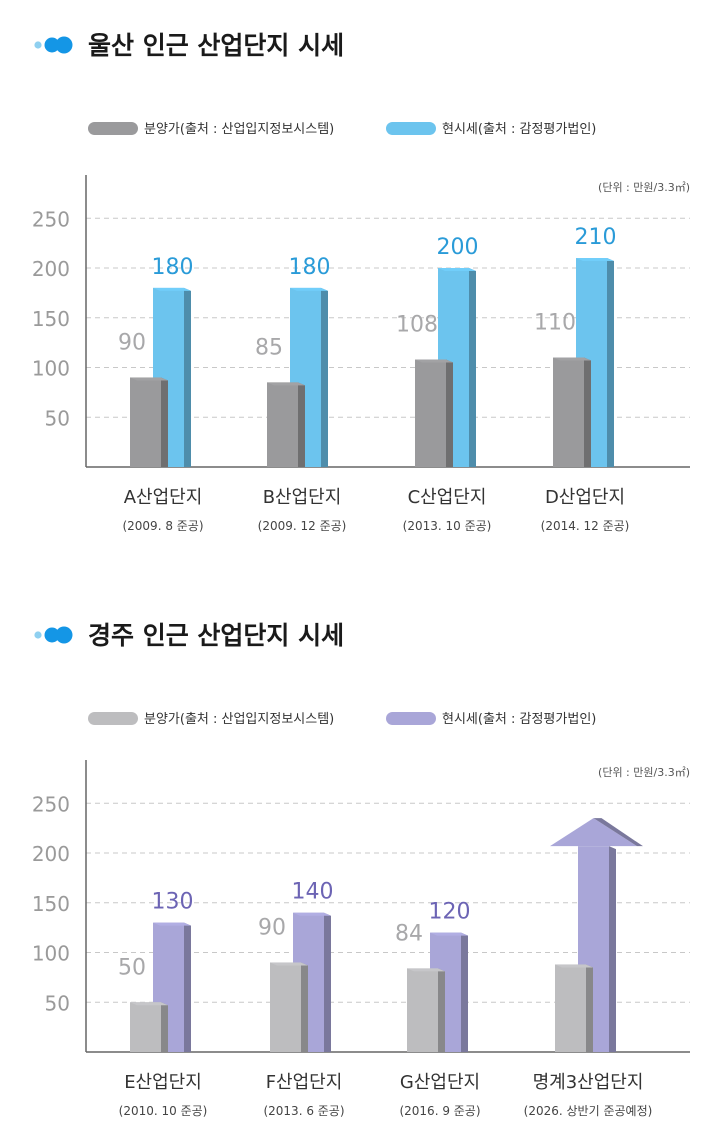 The height and width of the screenshot is (1130, 720). What do you see at coordinates (588, 1111) in the screenshot?
I see `x-category-note: (2026. 상반기 준공예정)` at bounding box center [588, 1111].